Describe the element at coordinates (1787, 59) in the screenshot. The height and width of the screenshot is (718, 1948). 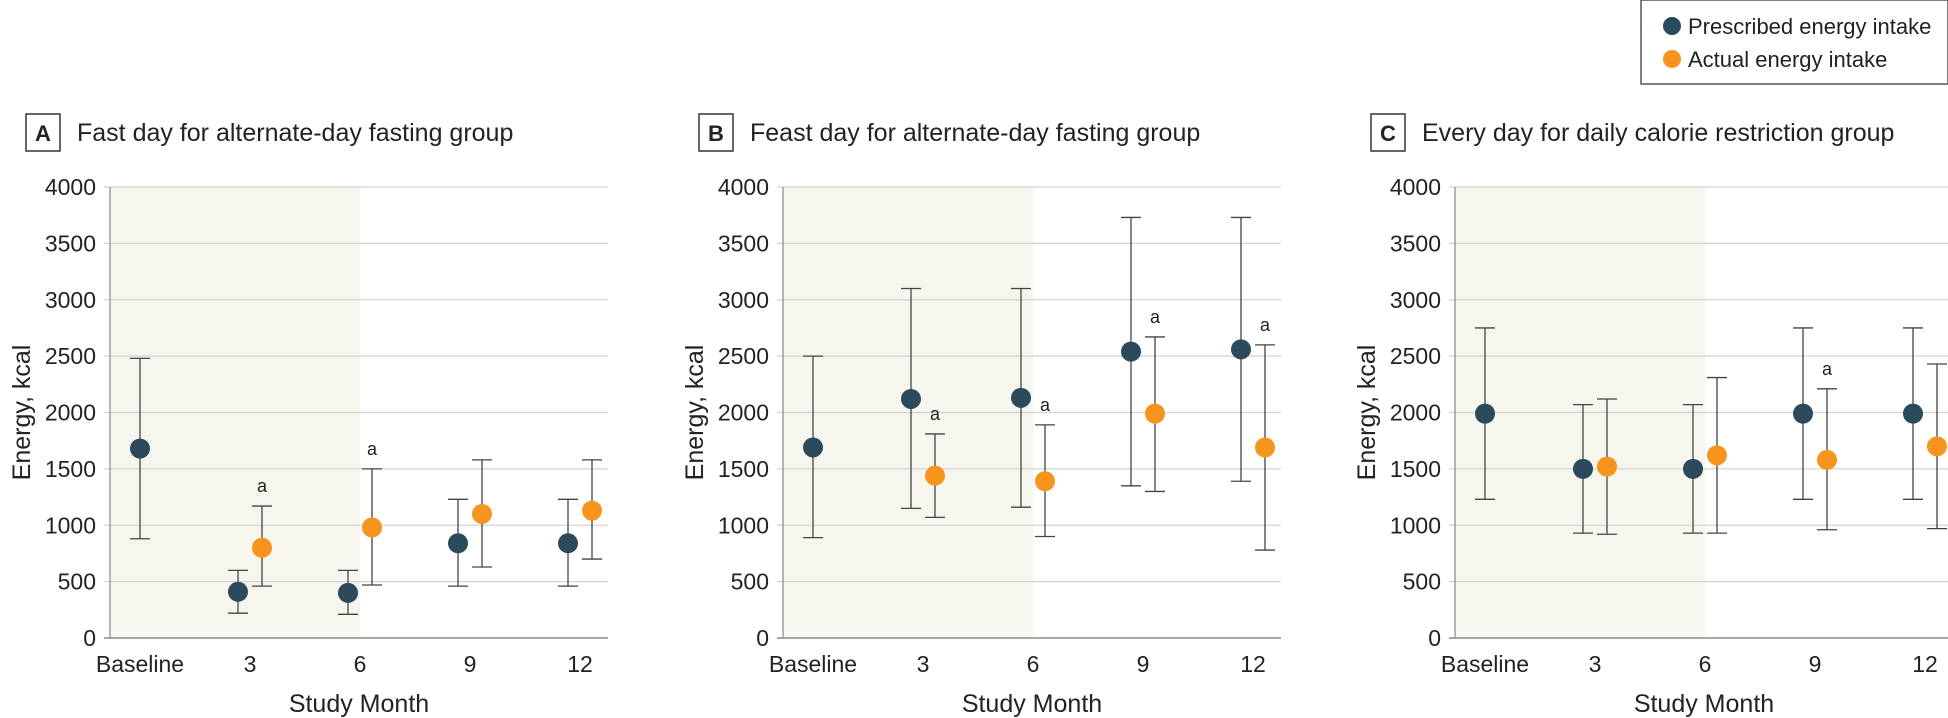
I see `legend-label-actual: Actual energy intake` at that location.